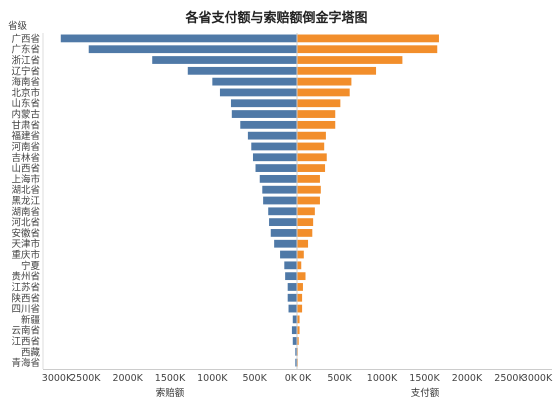 This screenshot has width=553, height=403. What do you see at coordinates (127, 378) in the screenshot?
I see `x-left-tick-label: 2000K` at bounding box center [127, 378].